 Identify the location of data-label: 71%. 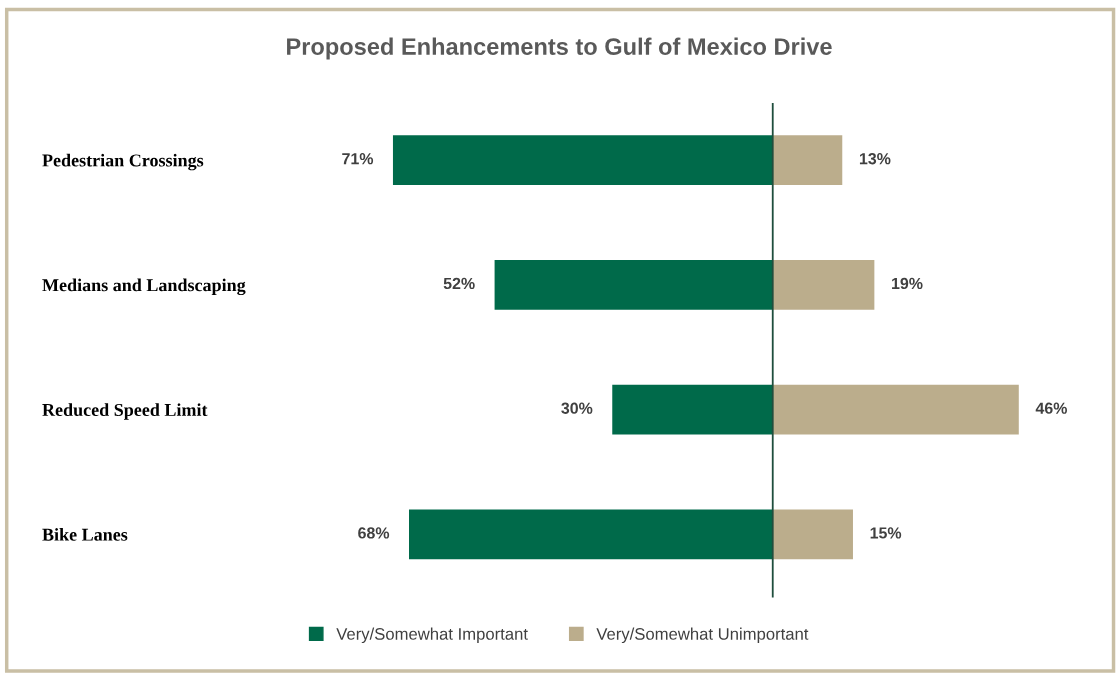
(358, 159).